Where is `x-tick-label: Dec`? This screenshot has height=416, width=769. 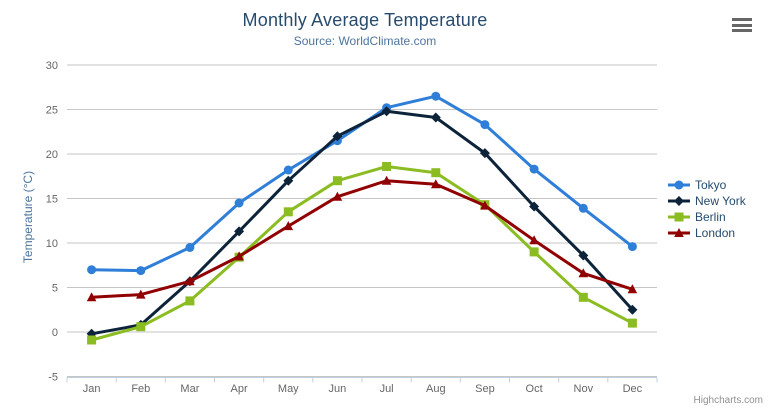
x-tick-label: Dec is located at coordinates (633, 389).